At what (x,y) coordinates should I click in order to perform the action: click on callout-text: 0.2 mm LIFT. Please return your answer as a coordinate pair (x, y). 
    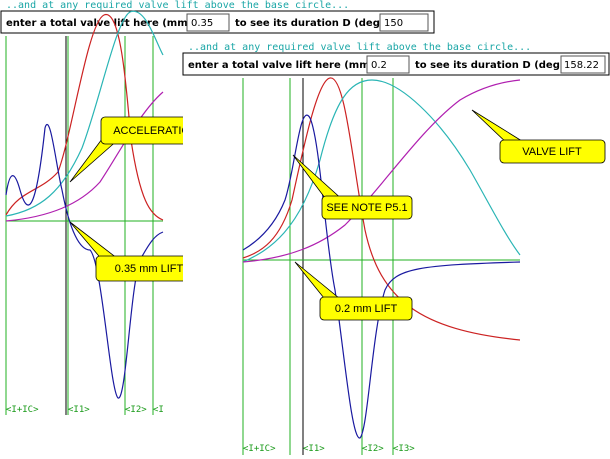
    Looking at the image, I should click on (366, 309).